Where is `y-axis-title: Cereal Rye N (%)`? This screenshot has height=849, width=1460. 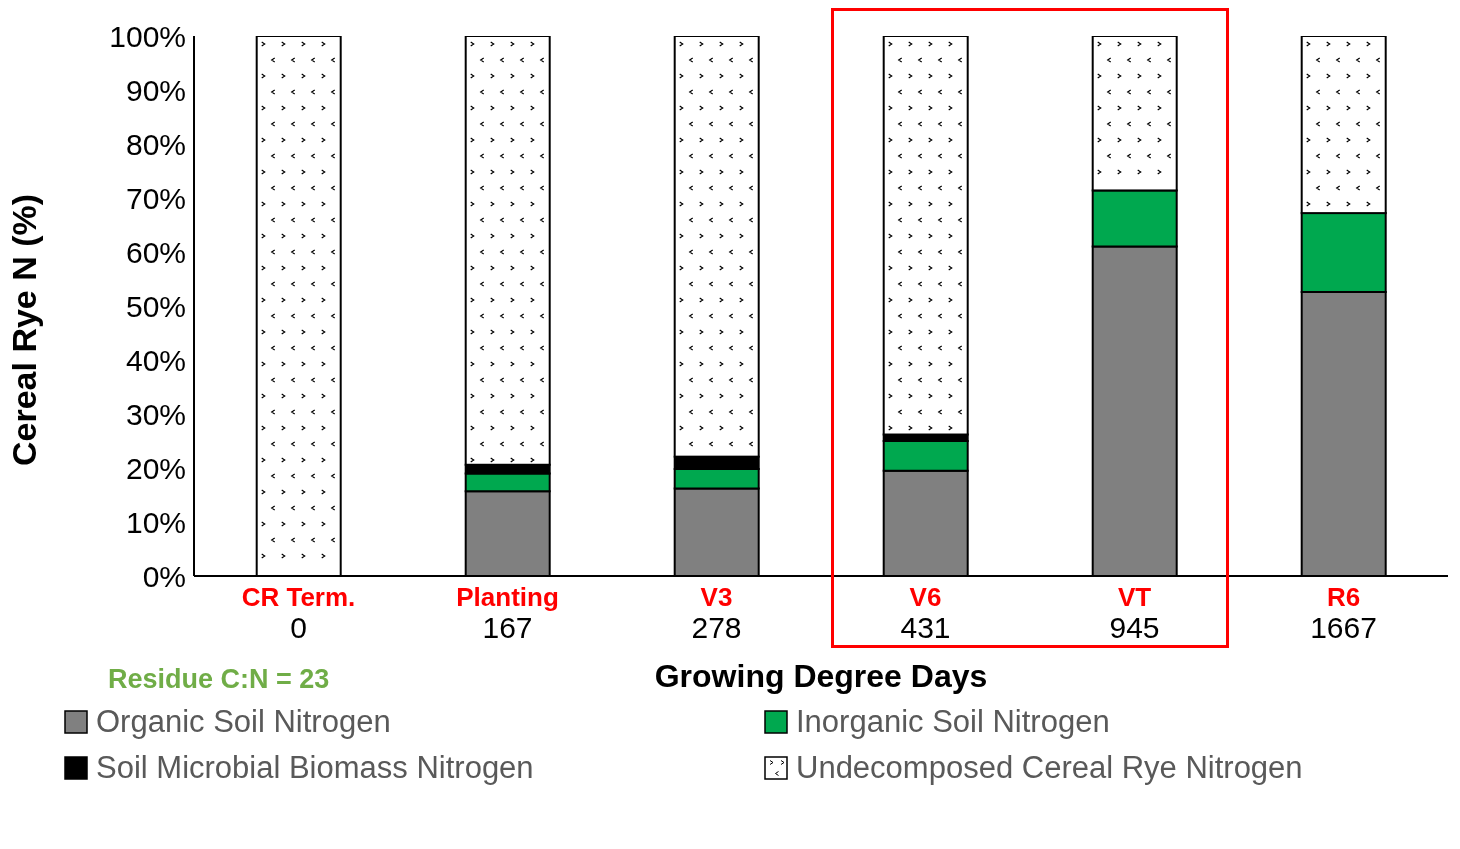
y-axis-title: Cereal Rye N (%) is located at coordinates (24, 329).